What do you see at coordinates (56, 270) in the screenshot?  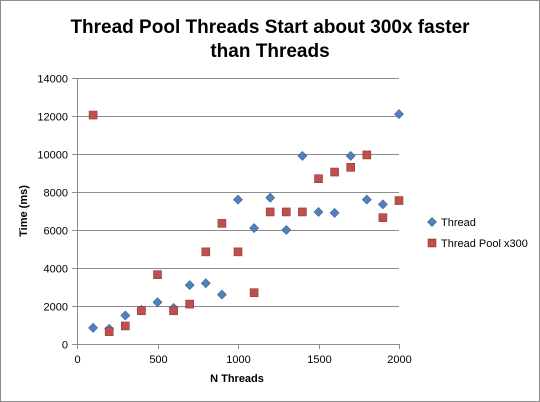 I see `y-tick-label: 4000` at bounding box center [56, 270].